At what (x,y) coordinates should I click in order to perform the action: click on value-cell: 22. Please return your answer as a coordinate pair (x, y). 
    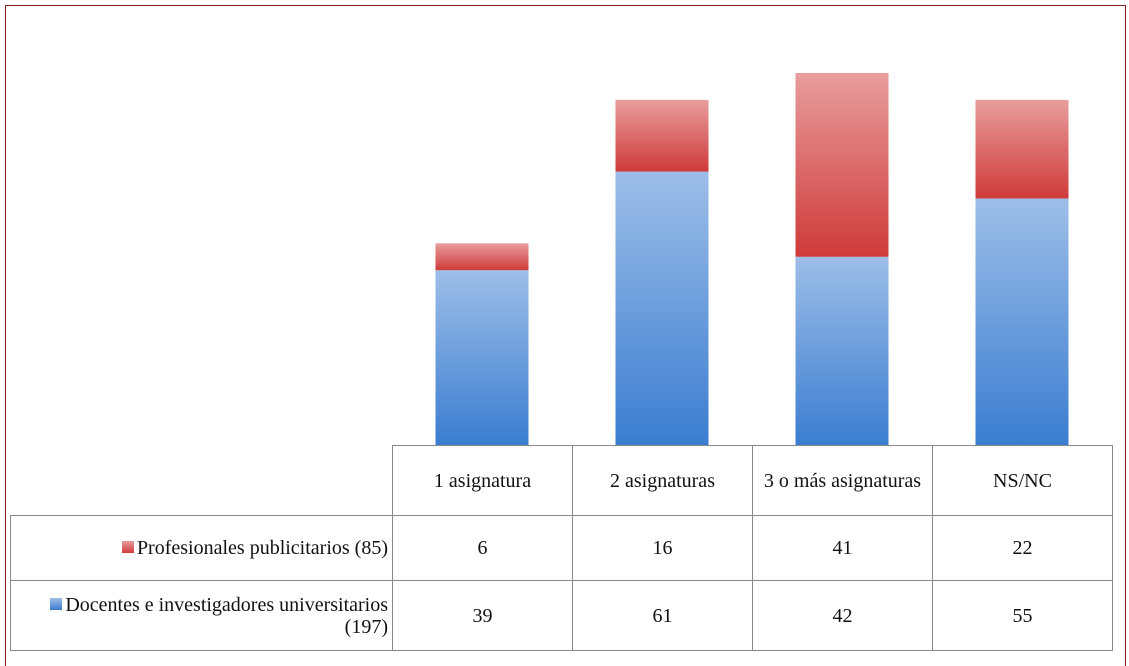
    Looking at the image, I should click on (1022, 548).